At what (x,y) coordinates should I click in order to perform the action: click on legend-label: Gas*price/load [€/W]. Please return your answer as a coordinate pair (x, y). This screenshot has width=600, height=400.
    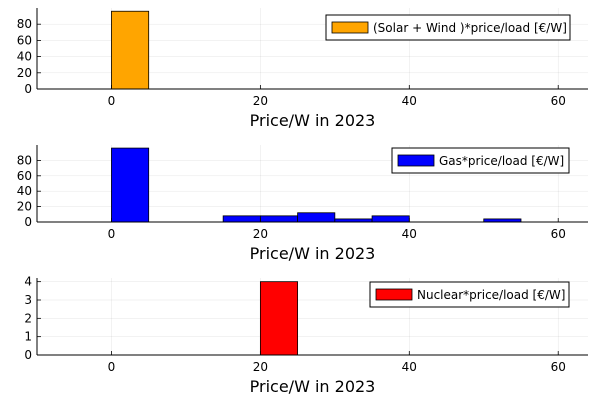
    Looking at the image, I should click on (501, 161).